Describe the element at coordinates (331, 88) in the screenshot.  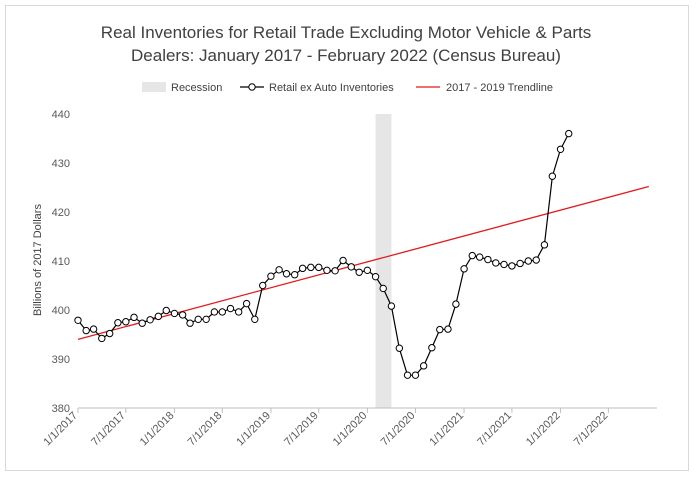
I see `legend-inventories-label: Retail ex Auto Inventories` at that location.